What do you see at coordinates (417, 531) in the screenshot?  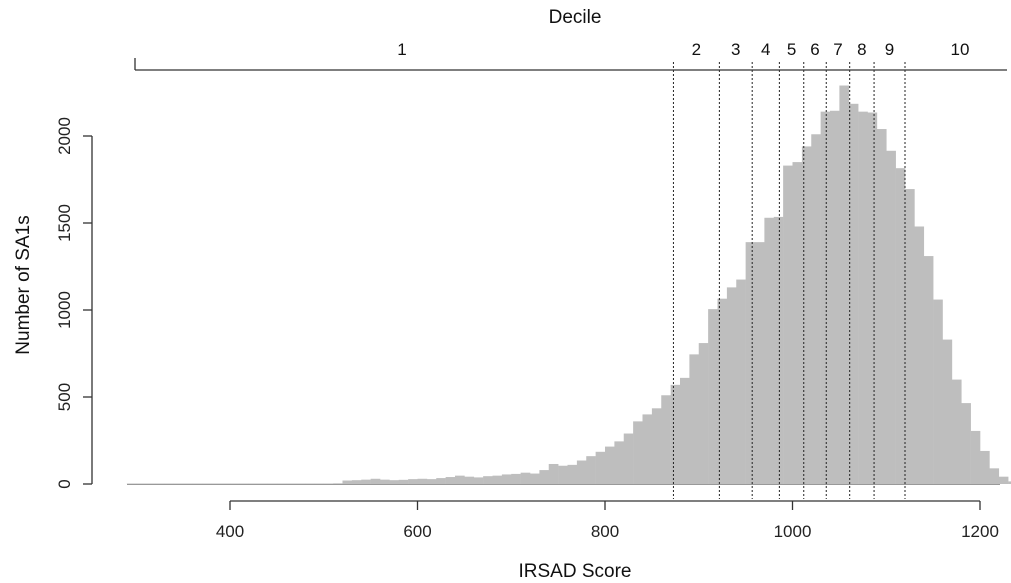 I see `x-tick-label: 600` at bounding box center [417, 531].